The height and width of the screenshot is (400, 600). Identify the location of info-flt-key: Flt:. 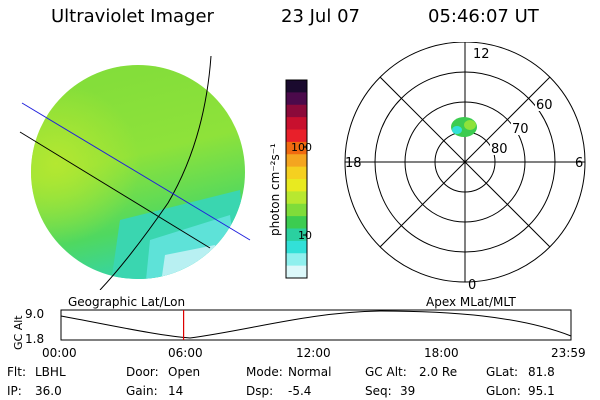
(16, 372).